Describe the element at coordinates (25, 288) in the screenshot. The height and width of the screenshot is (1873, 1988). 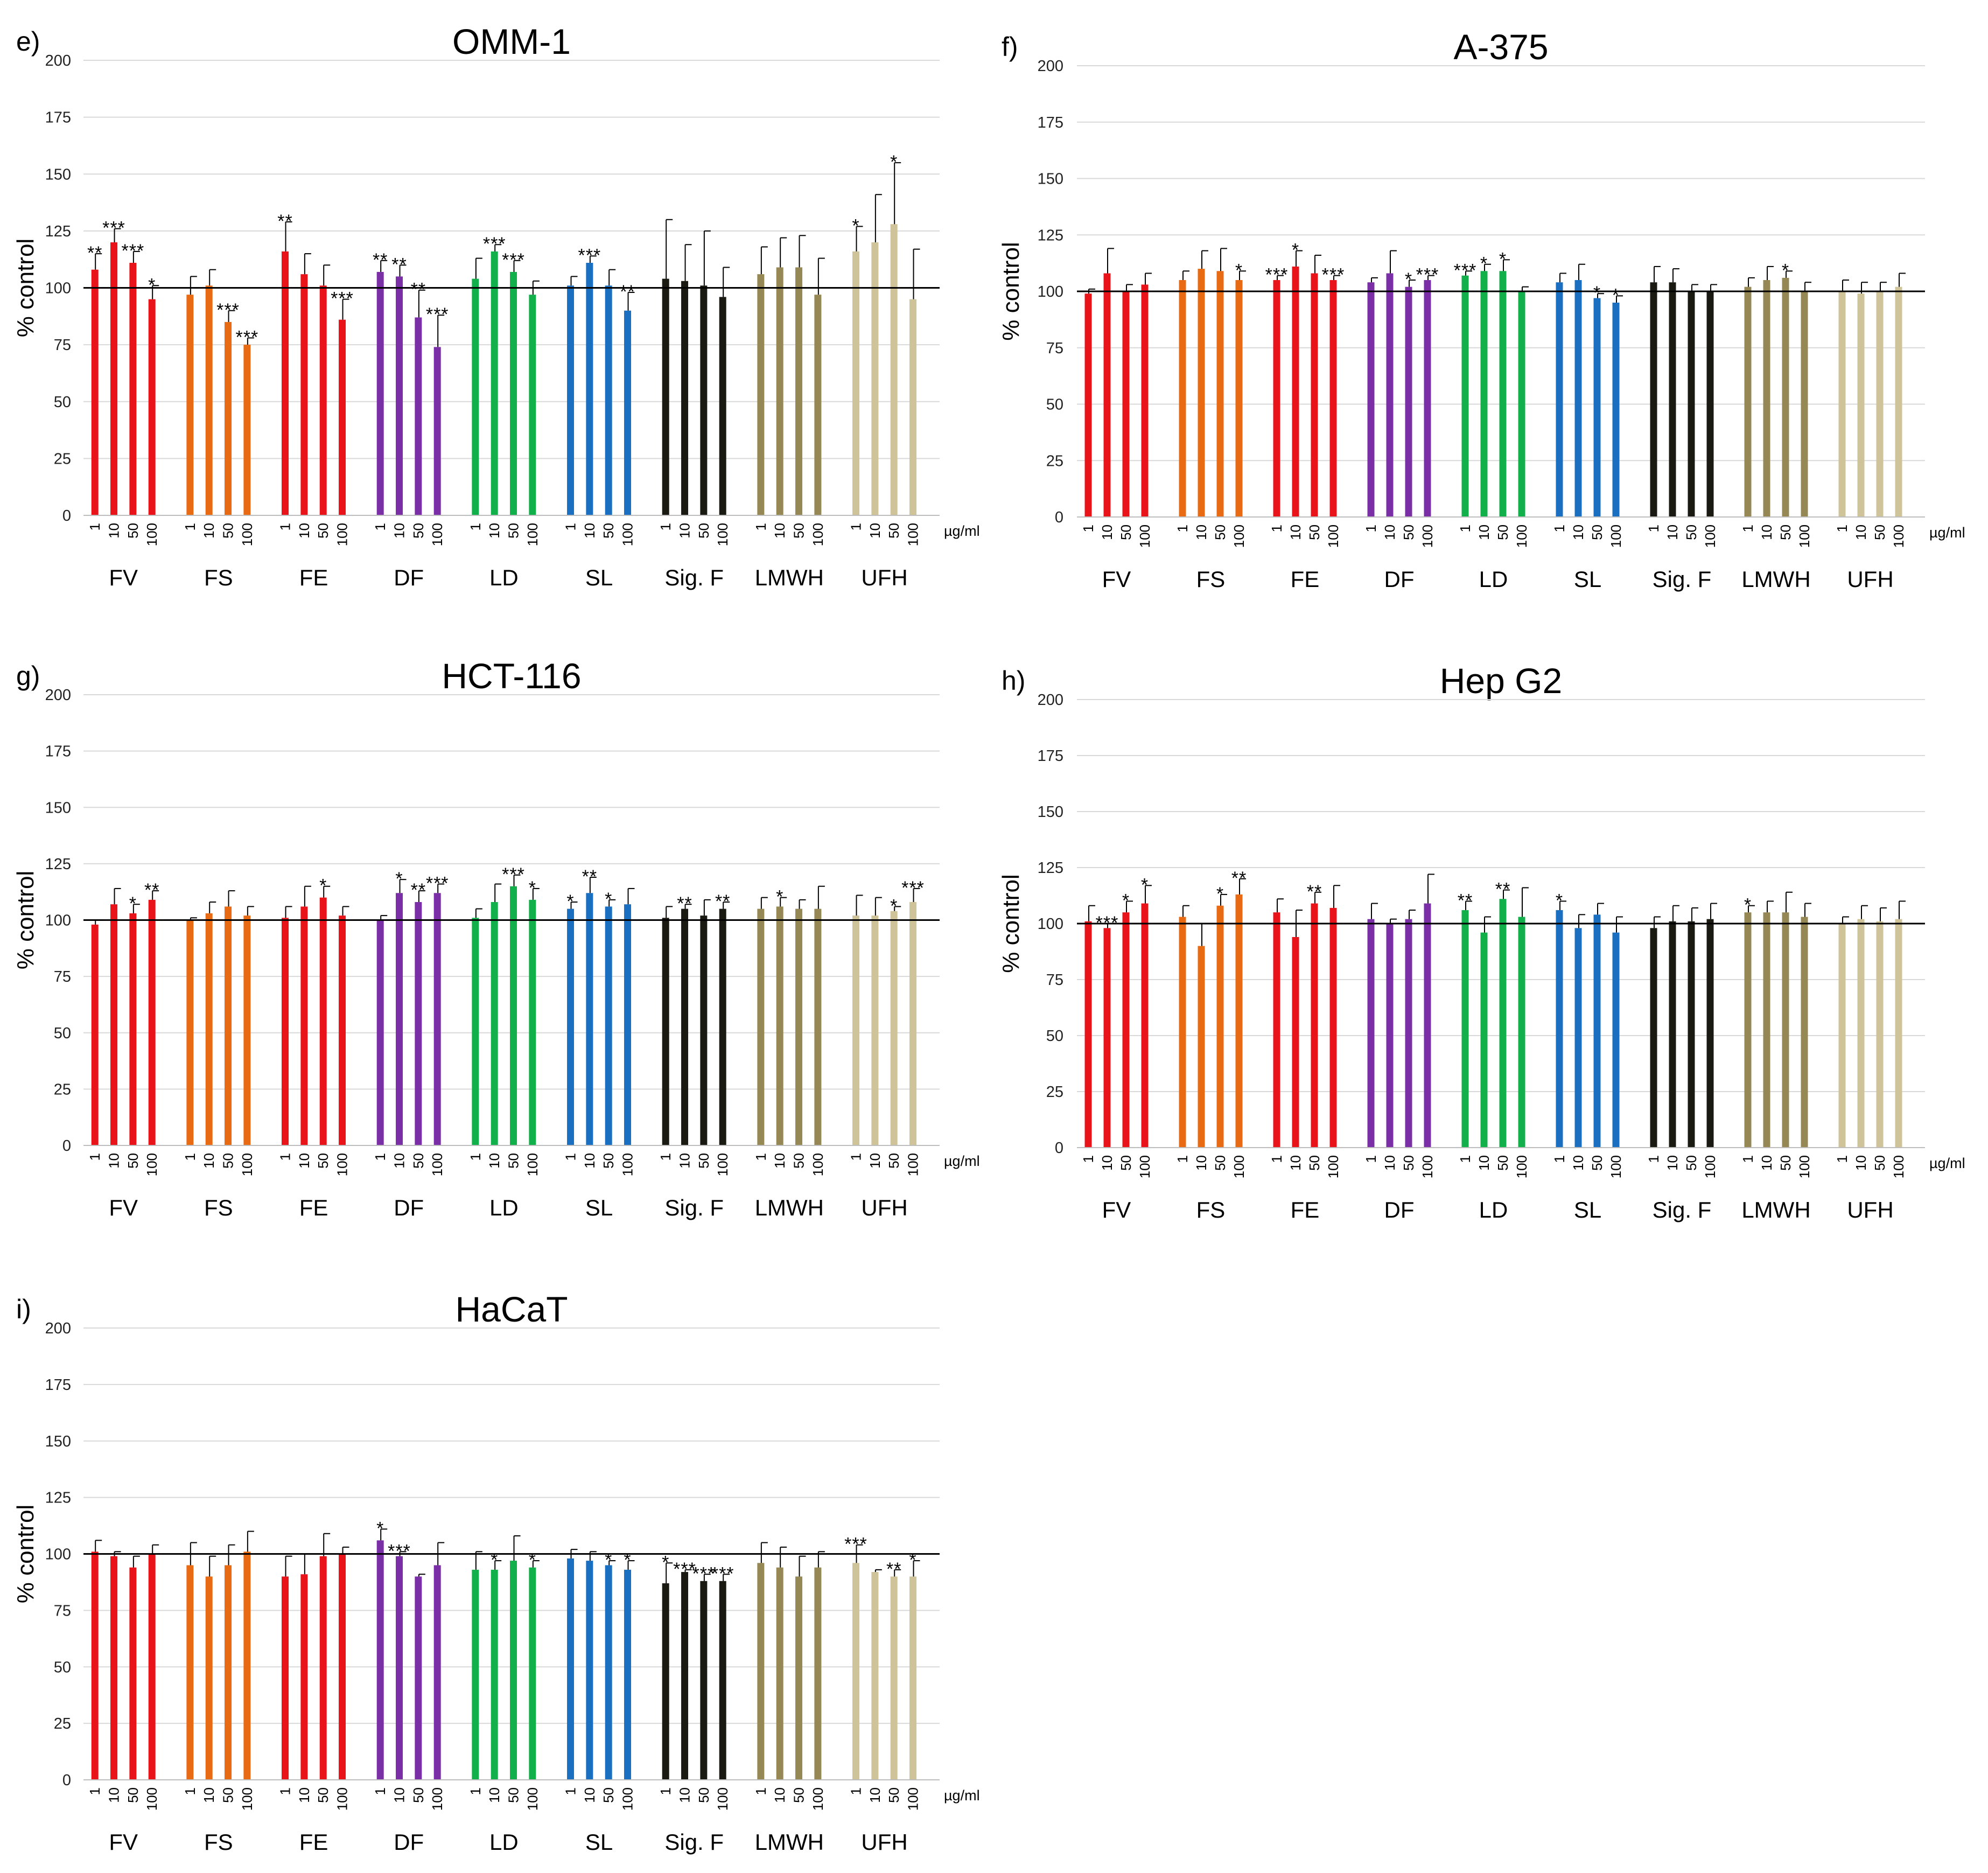
I see `y-axis-label: % control` at that location.